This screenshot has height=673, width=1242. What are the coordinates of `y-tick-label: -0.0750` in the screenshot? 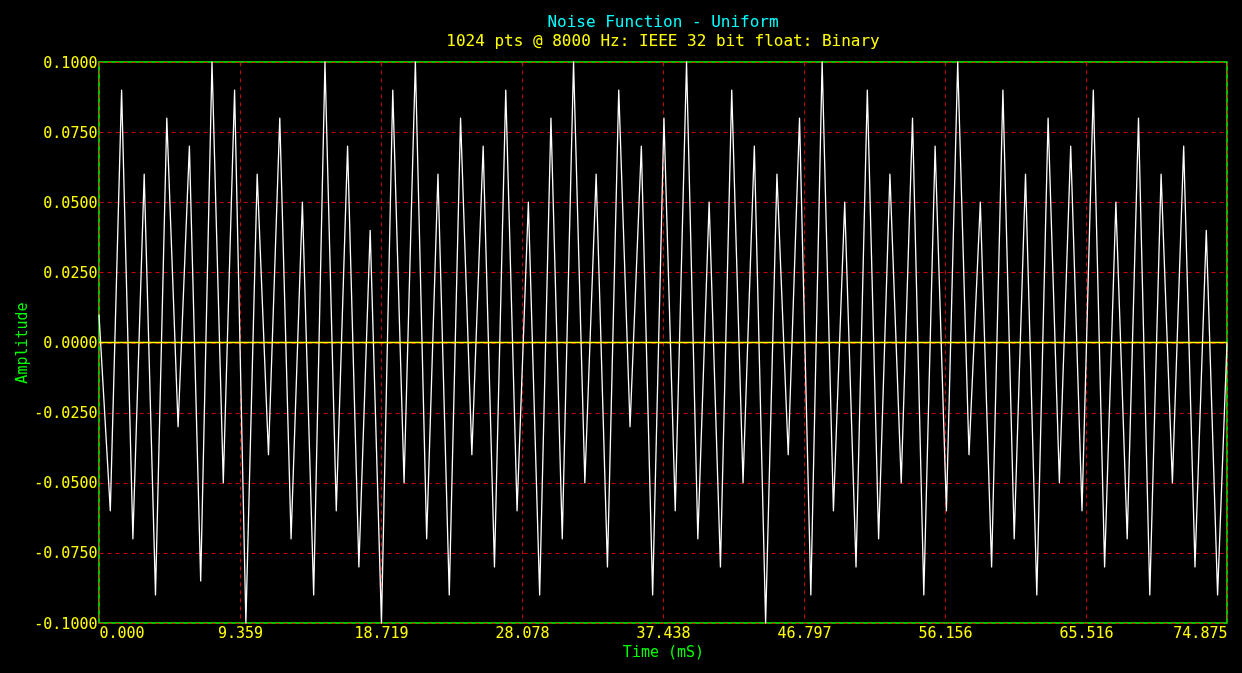 It's located at (66, 553).